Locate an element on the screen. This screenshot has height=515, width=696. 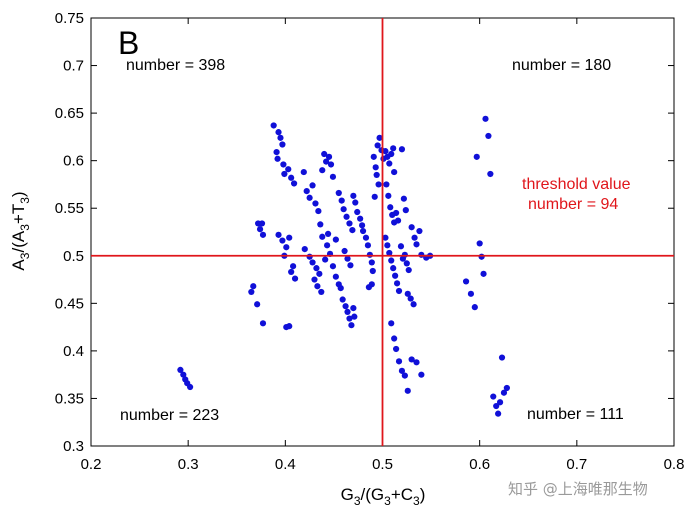
x-label-mid: /(G is located at coordinates (373, 494).